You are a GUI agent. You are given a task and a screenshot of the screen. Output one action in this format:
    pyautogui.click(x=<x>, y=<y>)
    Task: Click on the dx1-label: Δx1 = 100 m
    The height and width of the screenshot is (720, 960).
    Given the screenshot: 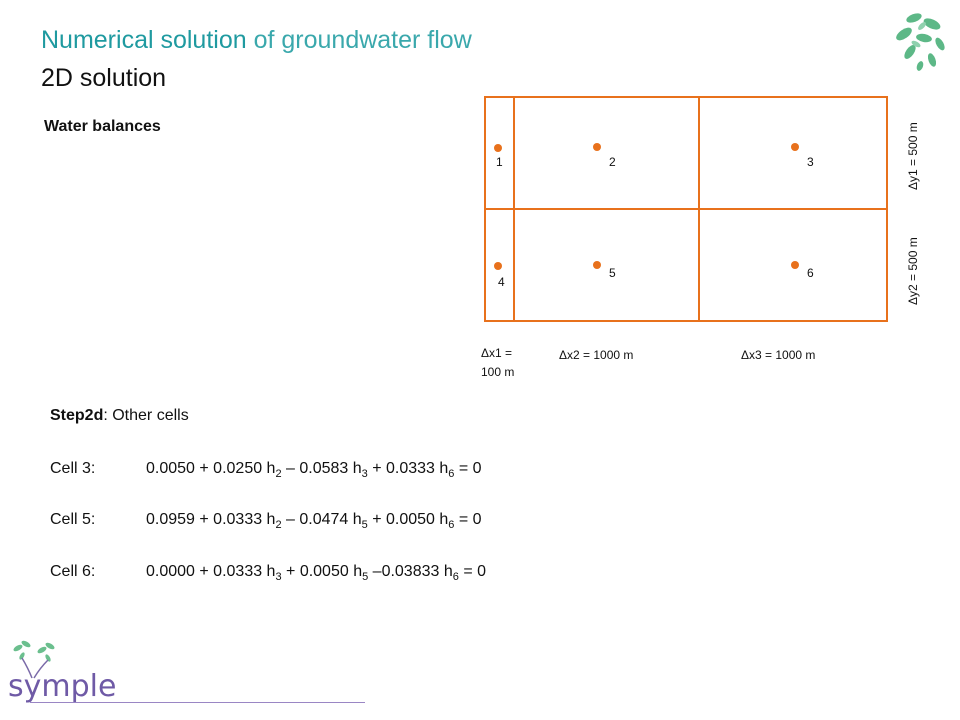 What is the action you would take?
    pyautogui.click(x=497, y=363)
    